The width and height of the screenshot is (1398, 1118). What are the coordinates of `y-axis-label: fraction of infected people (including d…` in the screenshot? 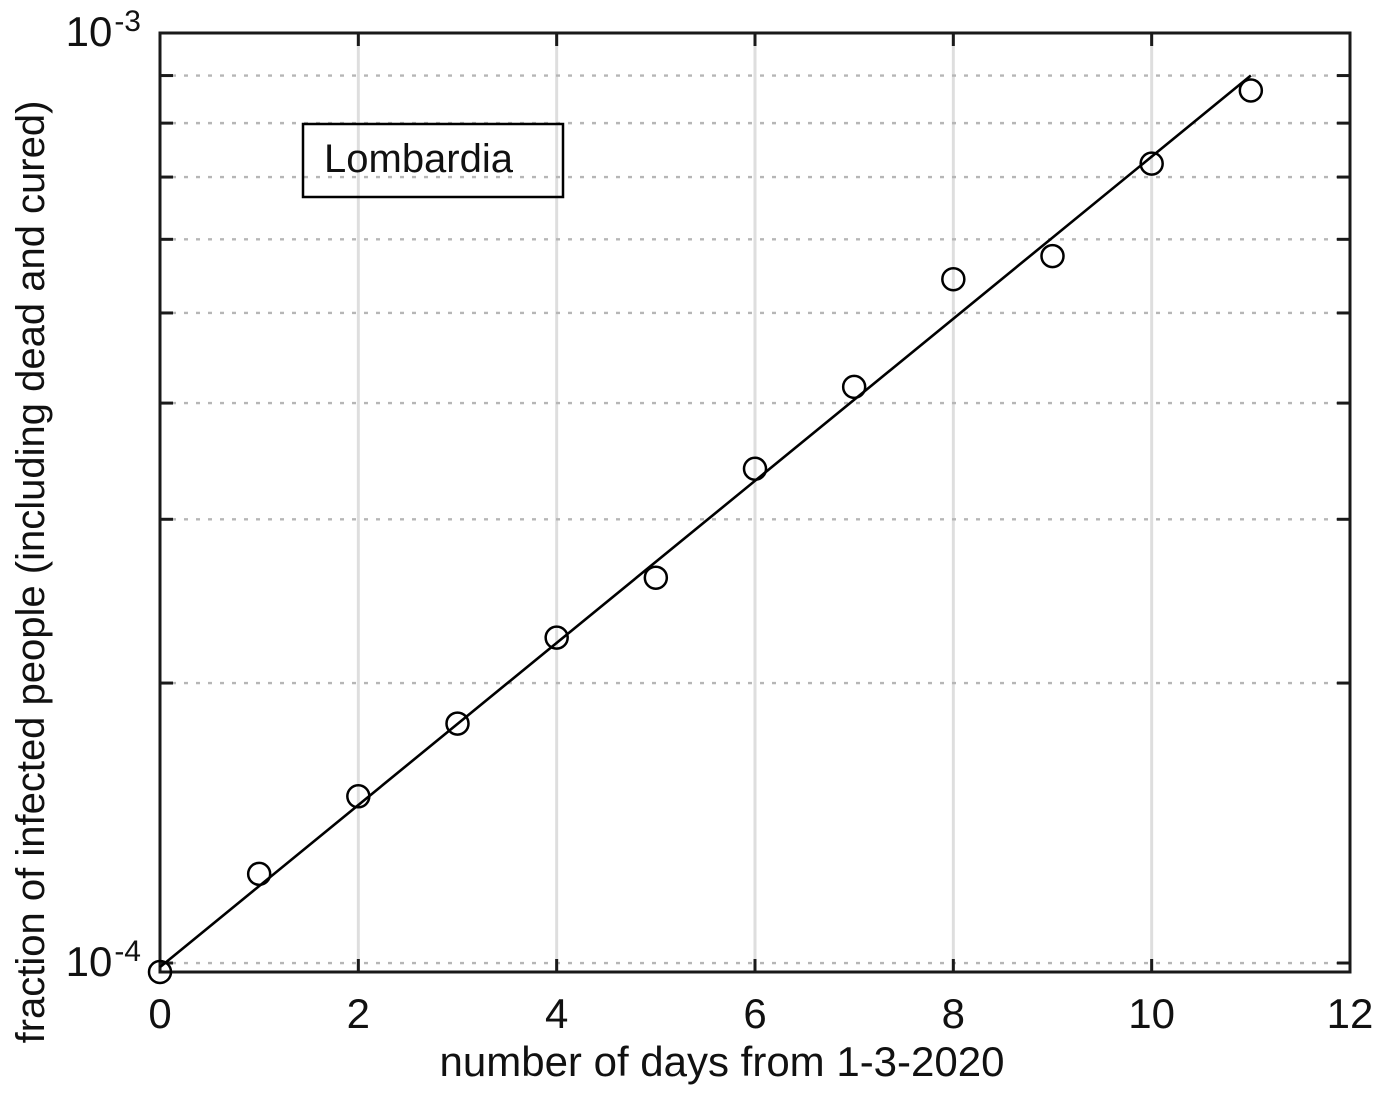 It's located at (31, 572).